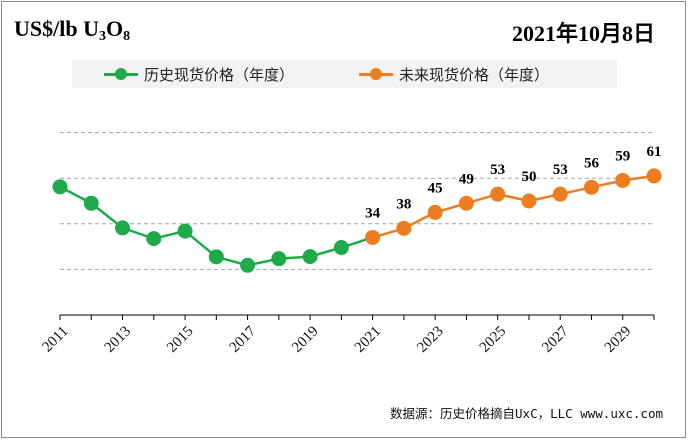  Describe the element at coordinates (513, 206) in the screenshot. I see `series-line-forecast` at that location.